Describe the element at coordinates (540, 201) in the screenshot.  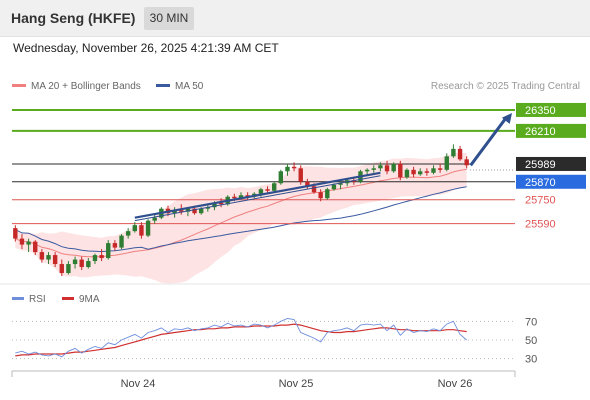
I see `level-label-25750: 25750` at that location.